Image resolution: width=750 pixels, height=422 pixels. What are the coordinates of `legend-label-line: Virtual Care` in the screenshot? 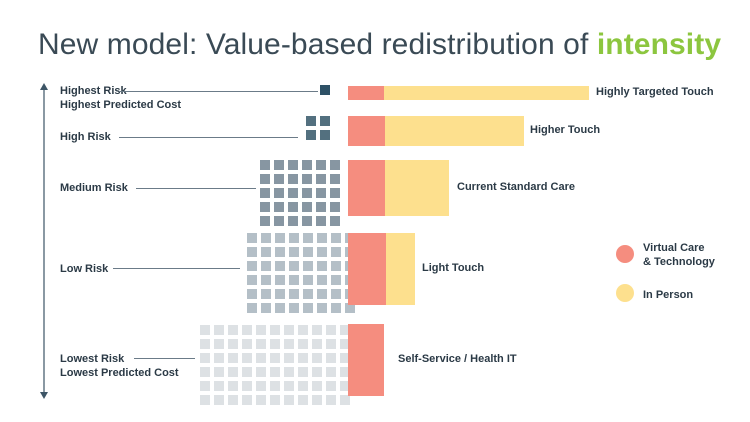 It's located at (674, 248).